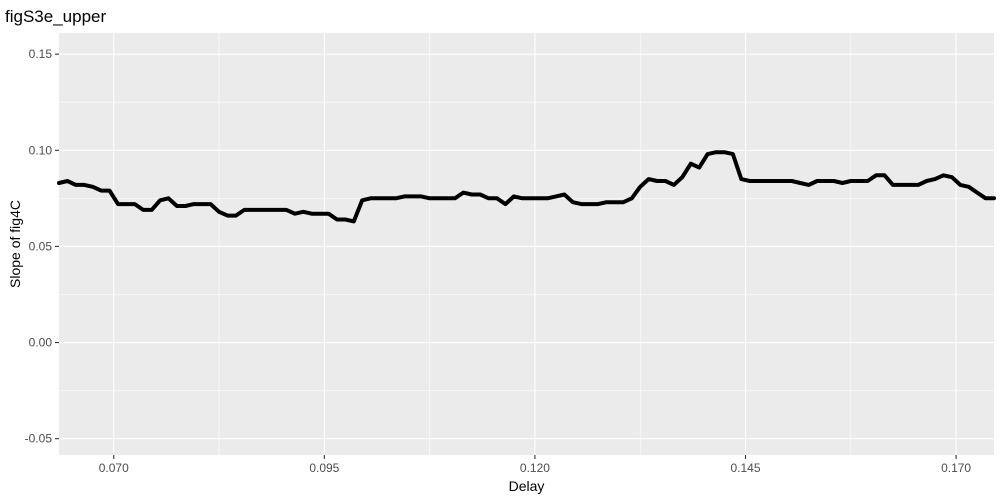 The height and width of the screenshot is (500, 1000). Describe the element at coordinates (41, 343) in the screenshot. I see `y-tick-label: 0.00` at that location.